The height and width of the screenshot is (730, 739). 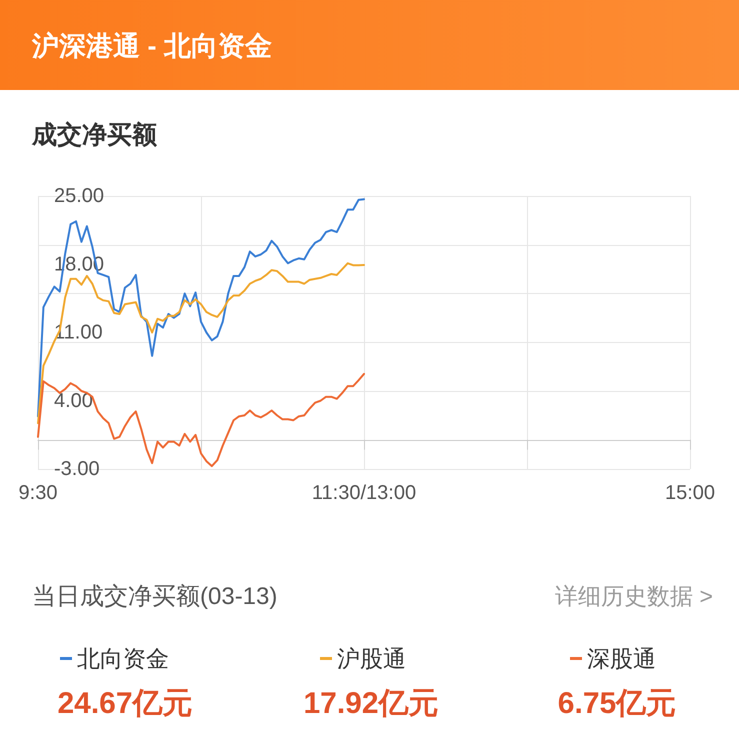 I want to click on x-tick-label: 9:30, so click(x=38, y=493).